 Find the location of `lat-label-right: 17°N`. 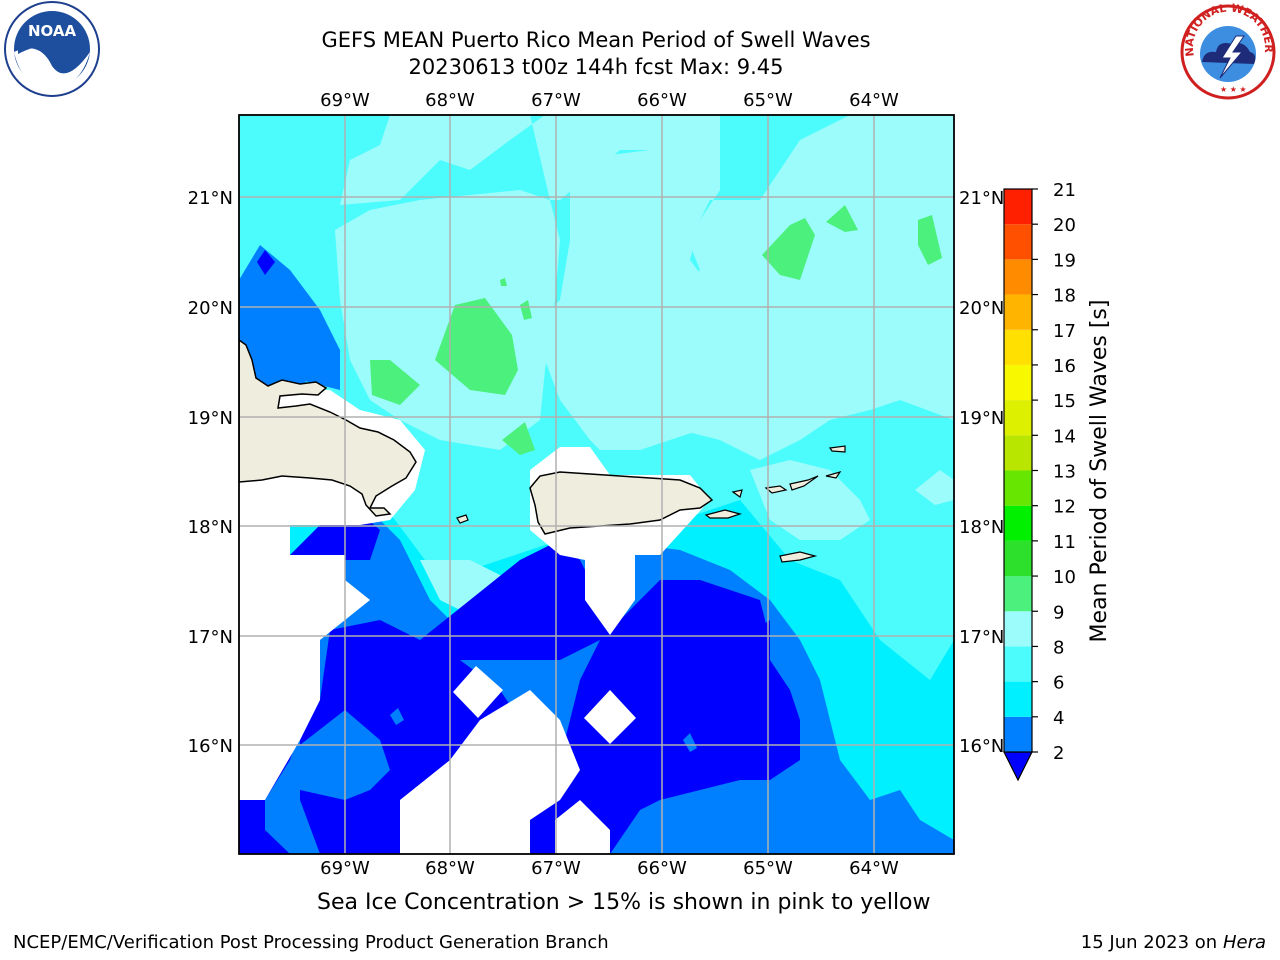

lat-label-right: 17°N is located at coordinates (981, 637).